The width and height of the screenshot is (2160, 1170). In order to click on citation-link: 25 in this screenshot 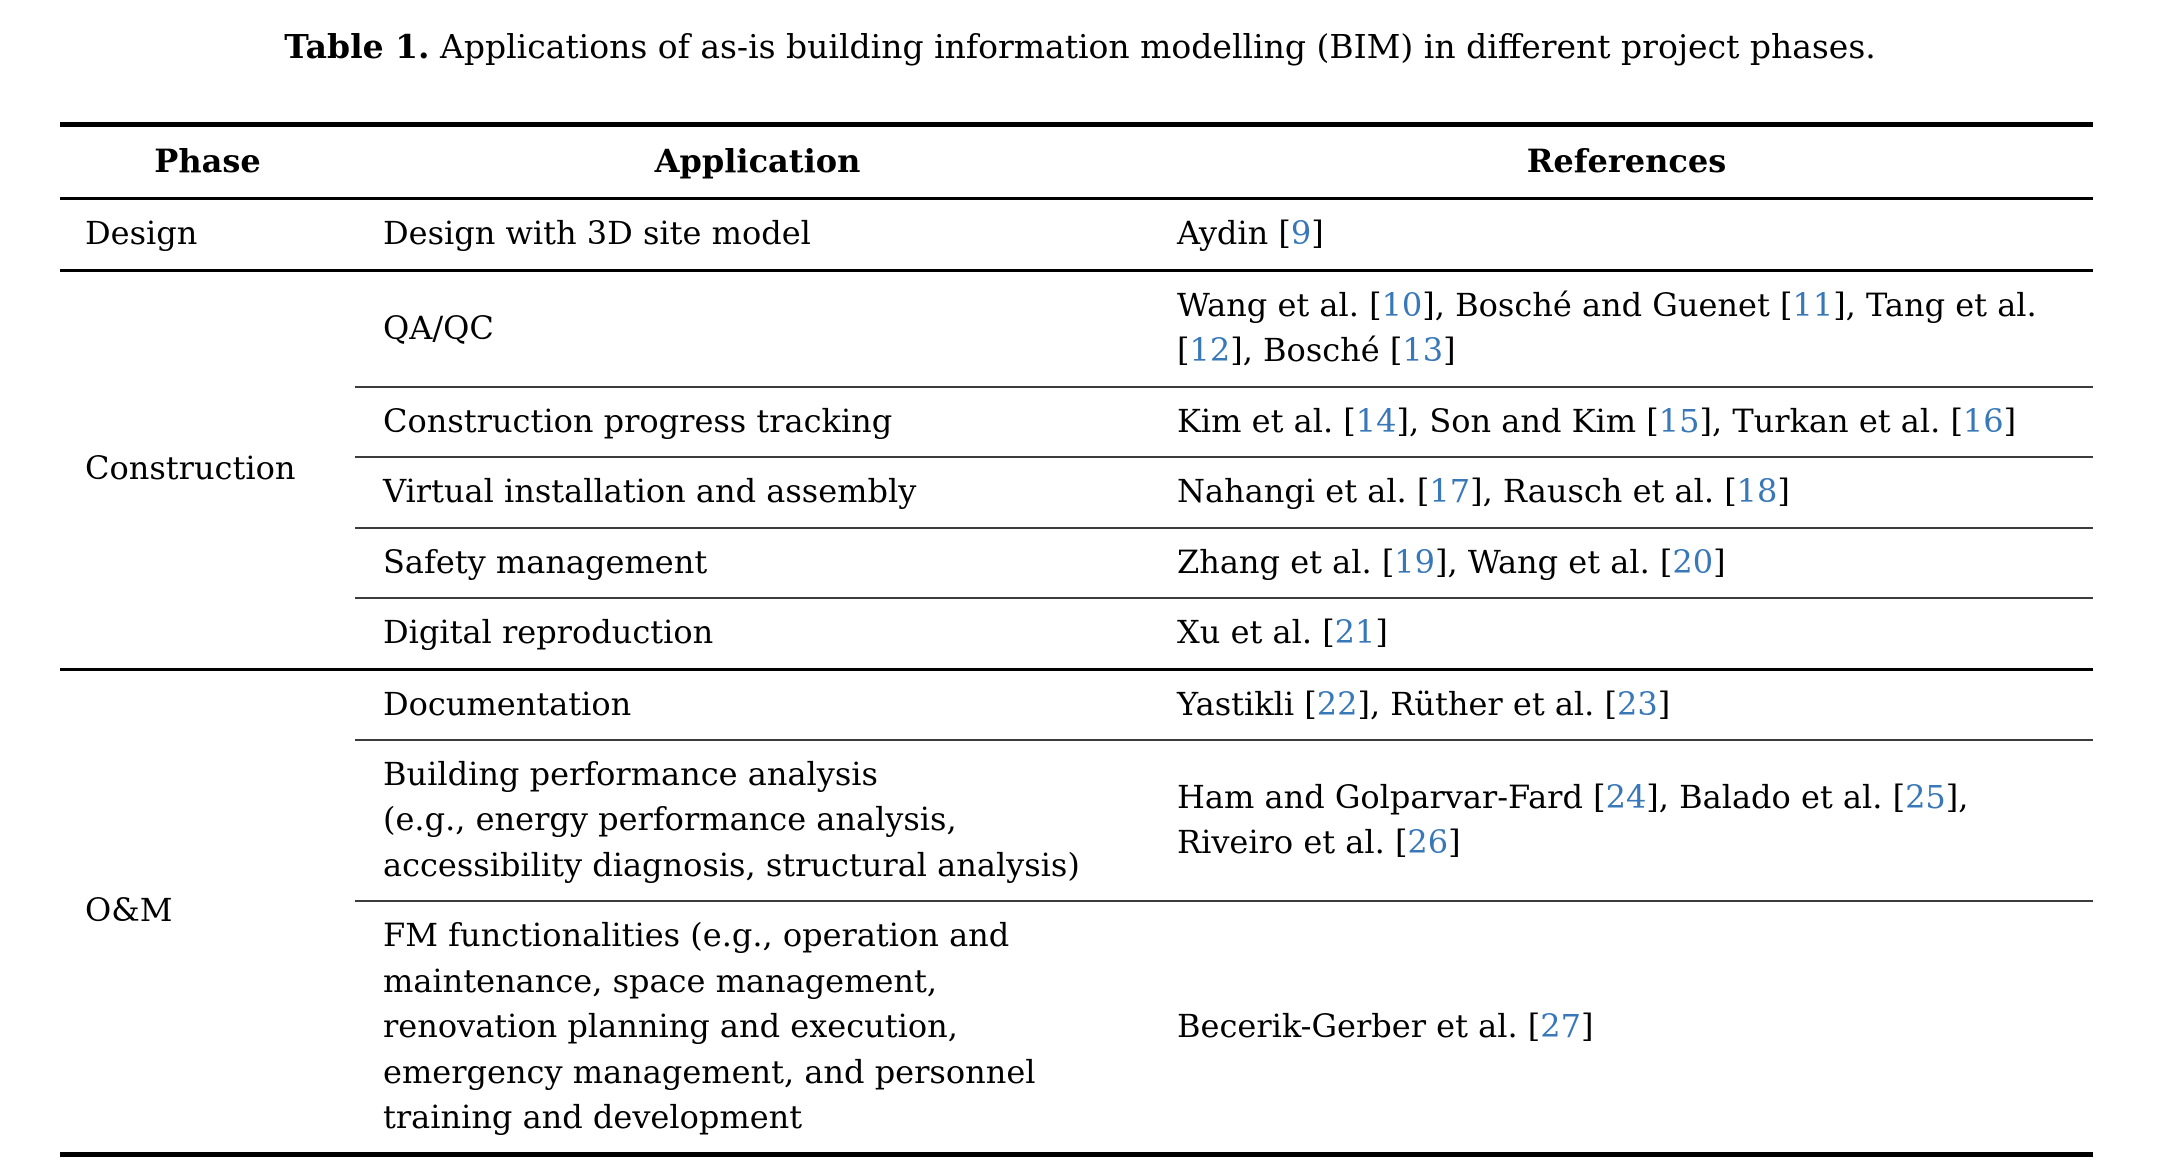, I will do `click(1925, 796)`.